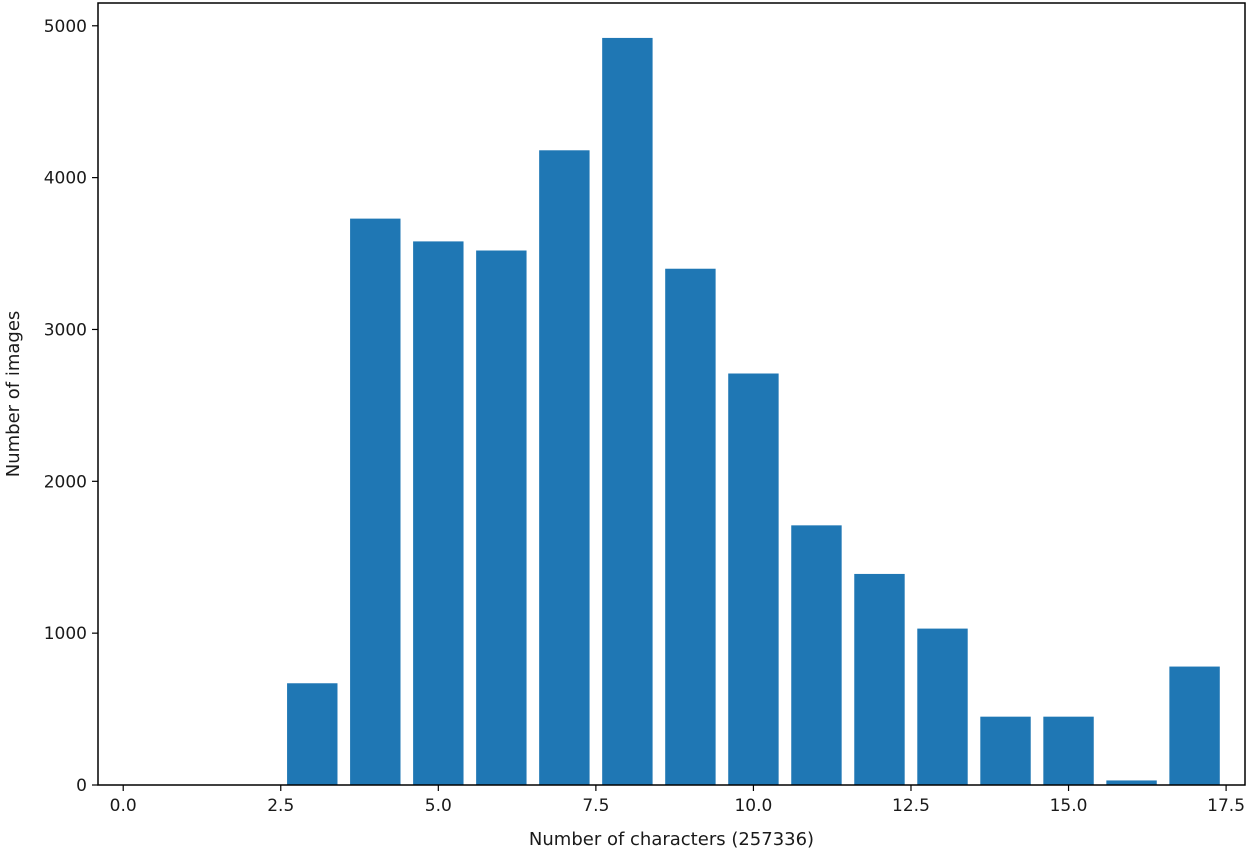 The image size is (1250, 854). I want to click on y-tick-label: 3000, so click(65, 330).